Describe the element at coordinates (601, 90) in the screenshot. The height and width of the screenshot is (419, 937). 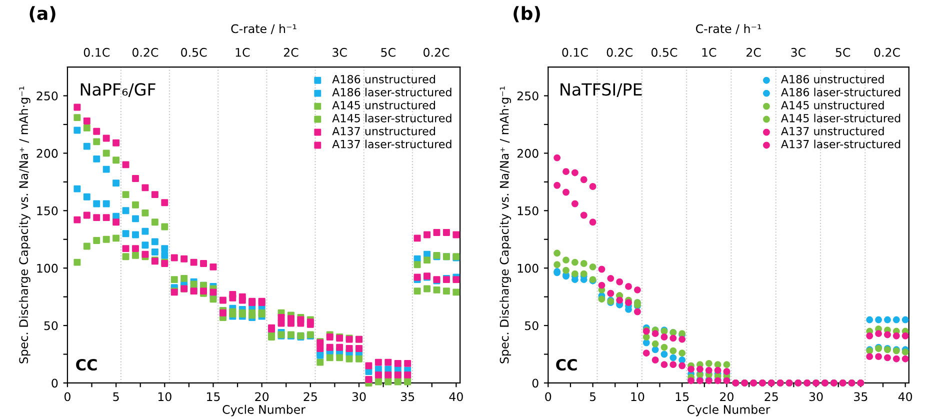
I see `annotation: NaTFSI/PE` at that location.